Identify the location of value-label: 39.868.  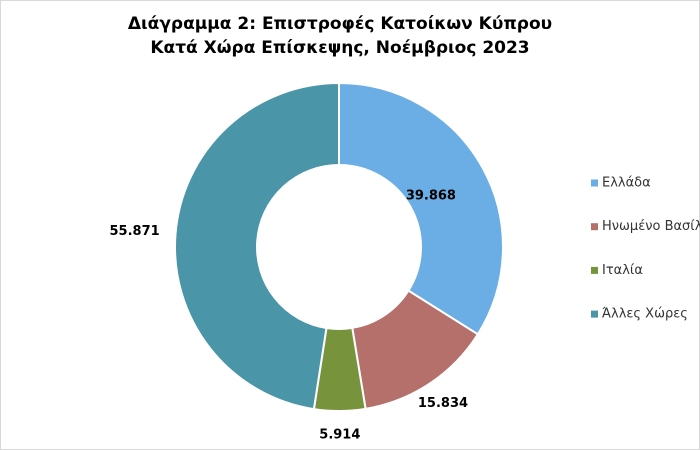
(431, 196).